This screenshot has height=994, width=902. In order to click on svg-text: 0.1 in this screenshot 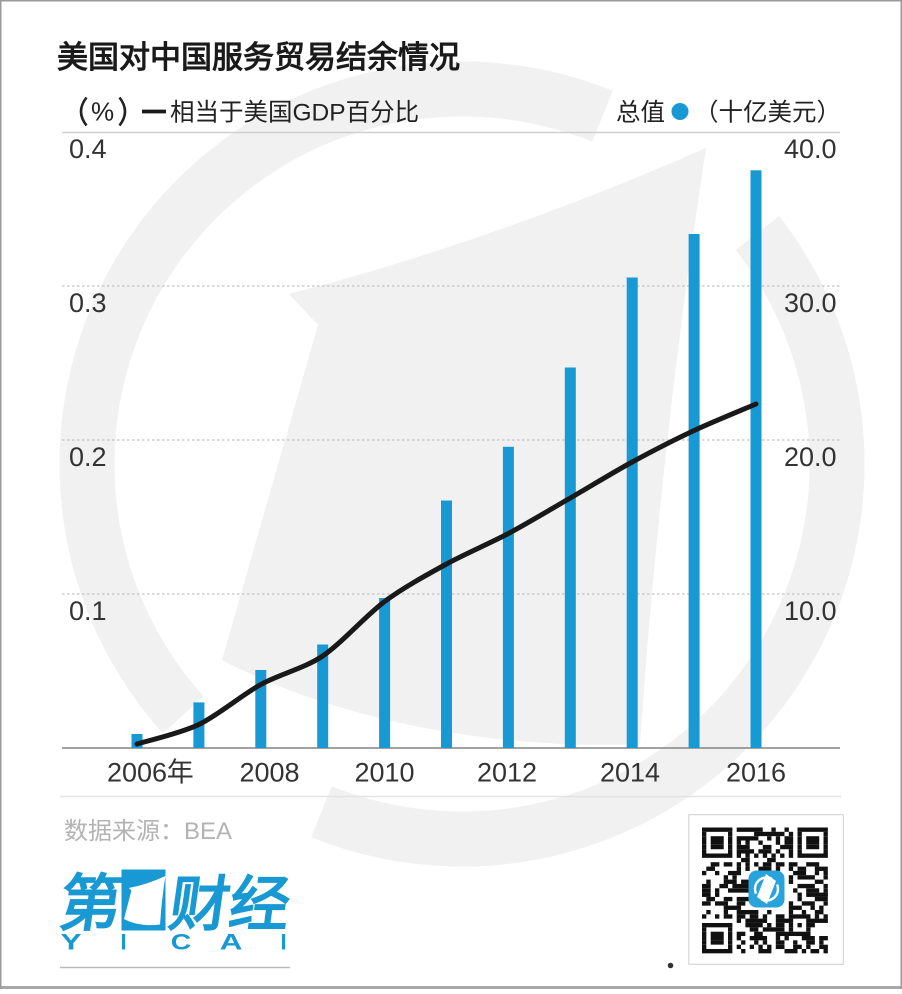, I will do `click(88, 611)`.